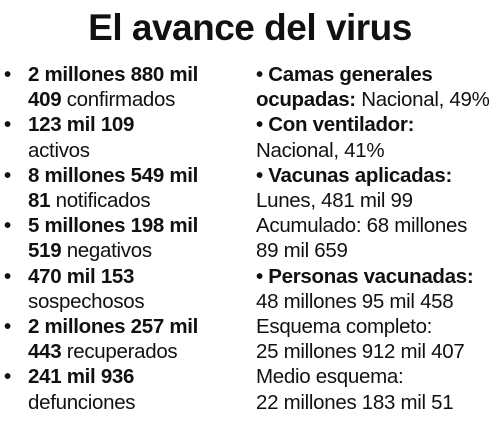 The image size is (500, 437). I want to click on camas-heading: • Camas generales, so click(344, 74).